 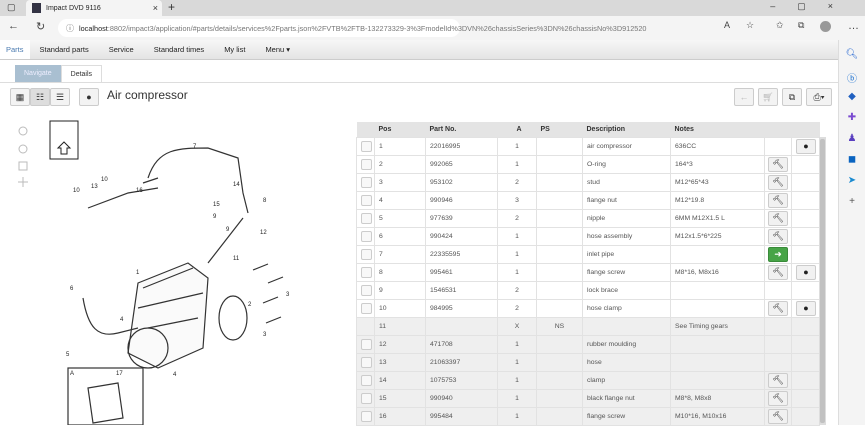 What do you see at coordinates (852, 138) in the screenshot?
I see `games-icon: ♟` at bounding box center [852, 138].